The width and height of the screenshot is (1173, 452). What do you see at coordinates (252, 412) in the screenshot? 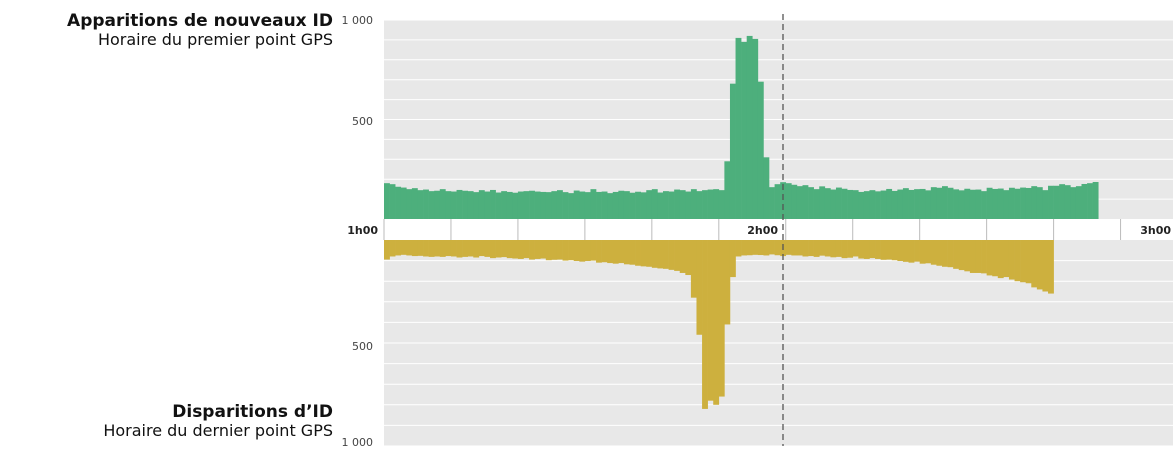
I see `bottom-series-title: Disparitions d’ID` at bounding box center [252, 412].